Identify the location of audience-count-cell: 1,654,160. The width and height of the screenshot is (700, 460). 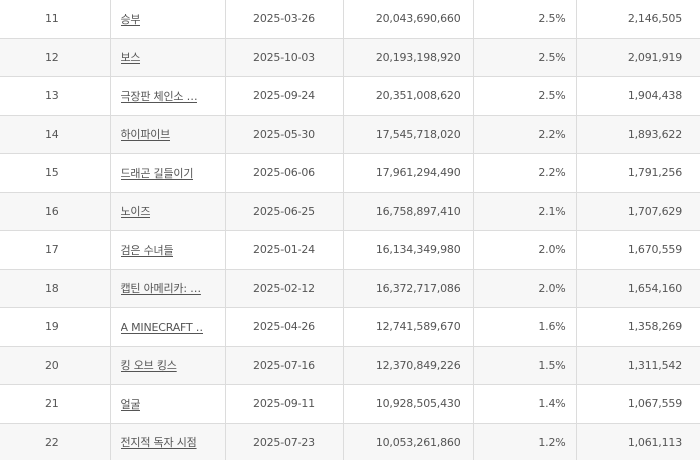
(637, 288).